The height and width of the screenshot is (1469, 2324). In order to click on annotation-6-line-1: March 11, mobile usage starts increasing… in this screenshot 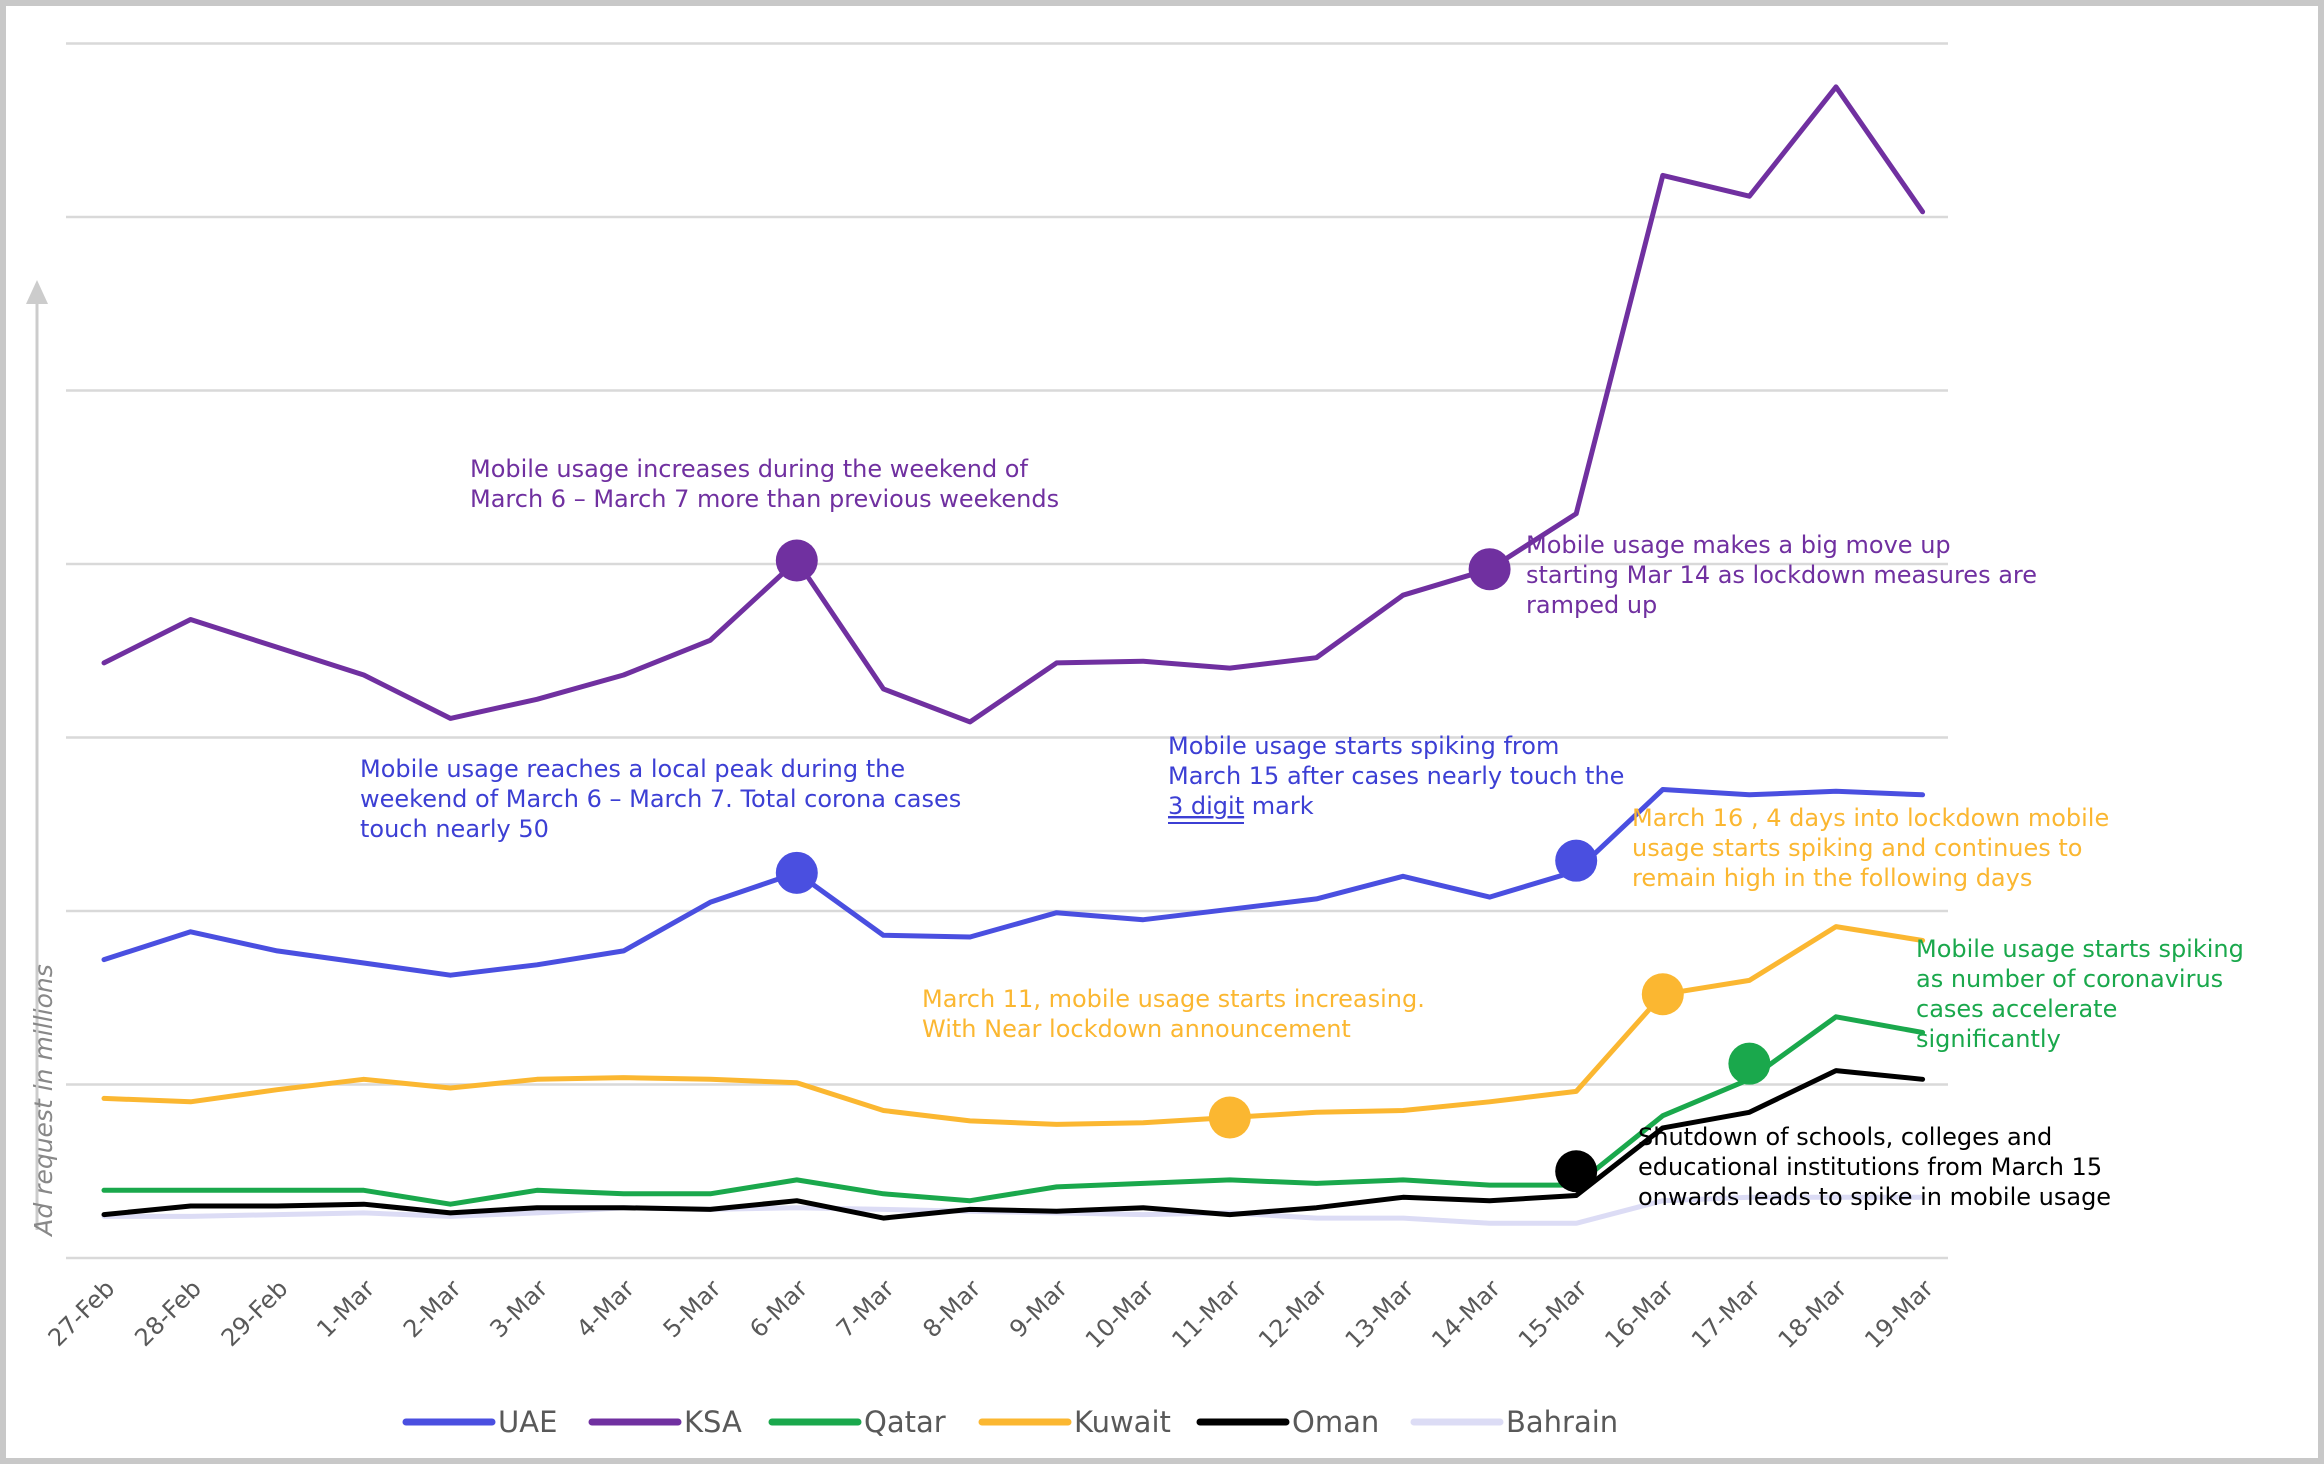, I will do `click(1173, 999)`.